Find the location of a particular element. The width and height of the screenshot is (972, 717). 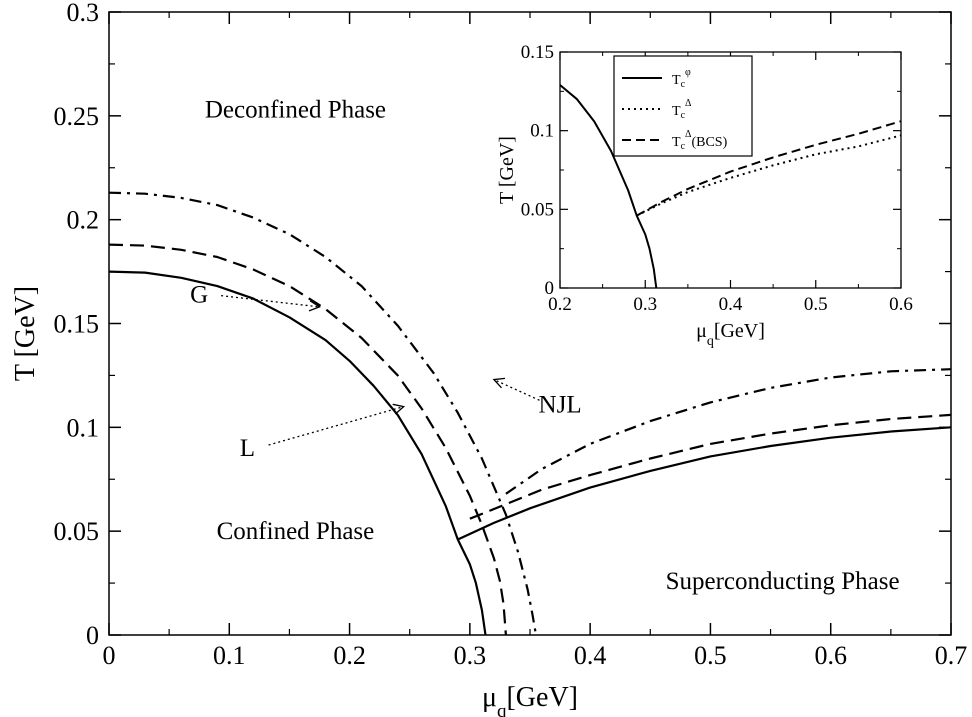

x-tick-label: 0.7 is located at coordinates (951, 655).